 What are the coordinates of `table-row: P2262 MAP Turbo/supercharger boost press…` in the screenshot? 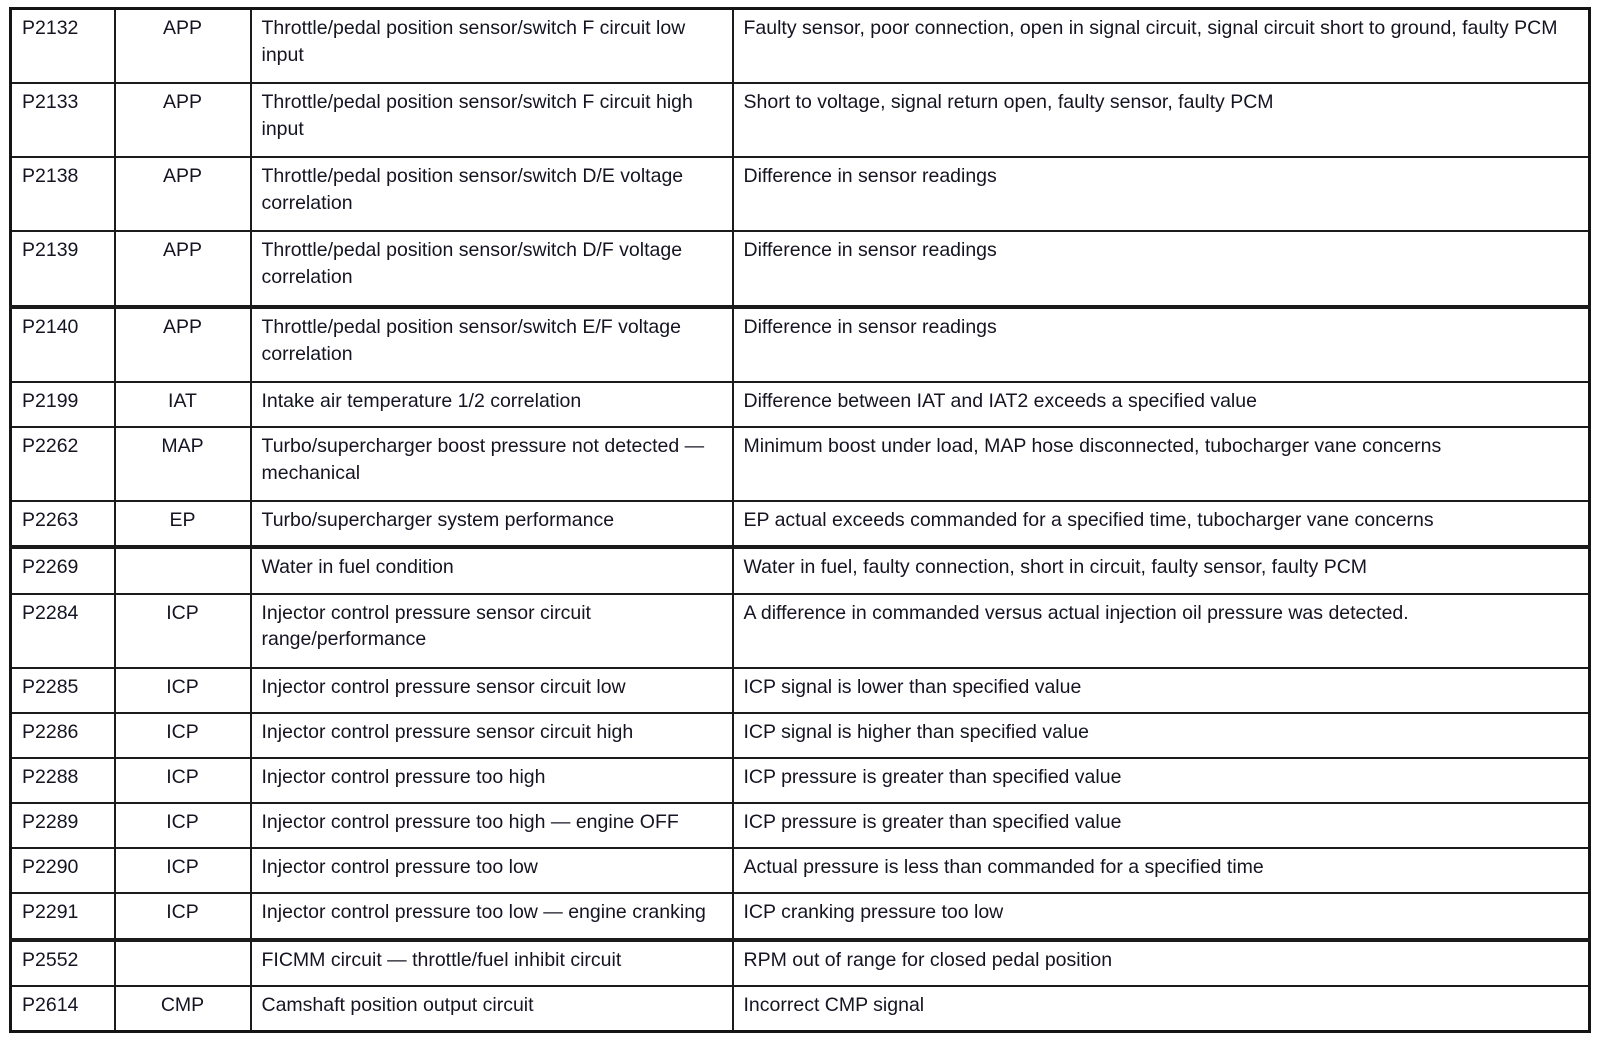 It's located at (800, 464).